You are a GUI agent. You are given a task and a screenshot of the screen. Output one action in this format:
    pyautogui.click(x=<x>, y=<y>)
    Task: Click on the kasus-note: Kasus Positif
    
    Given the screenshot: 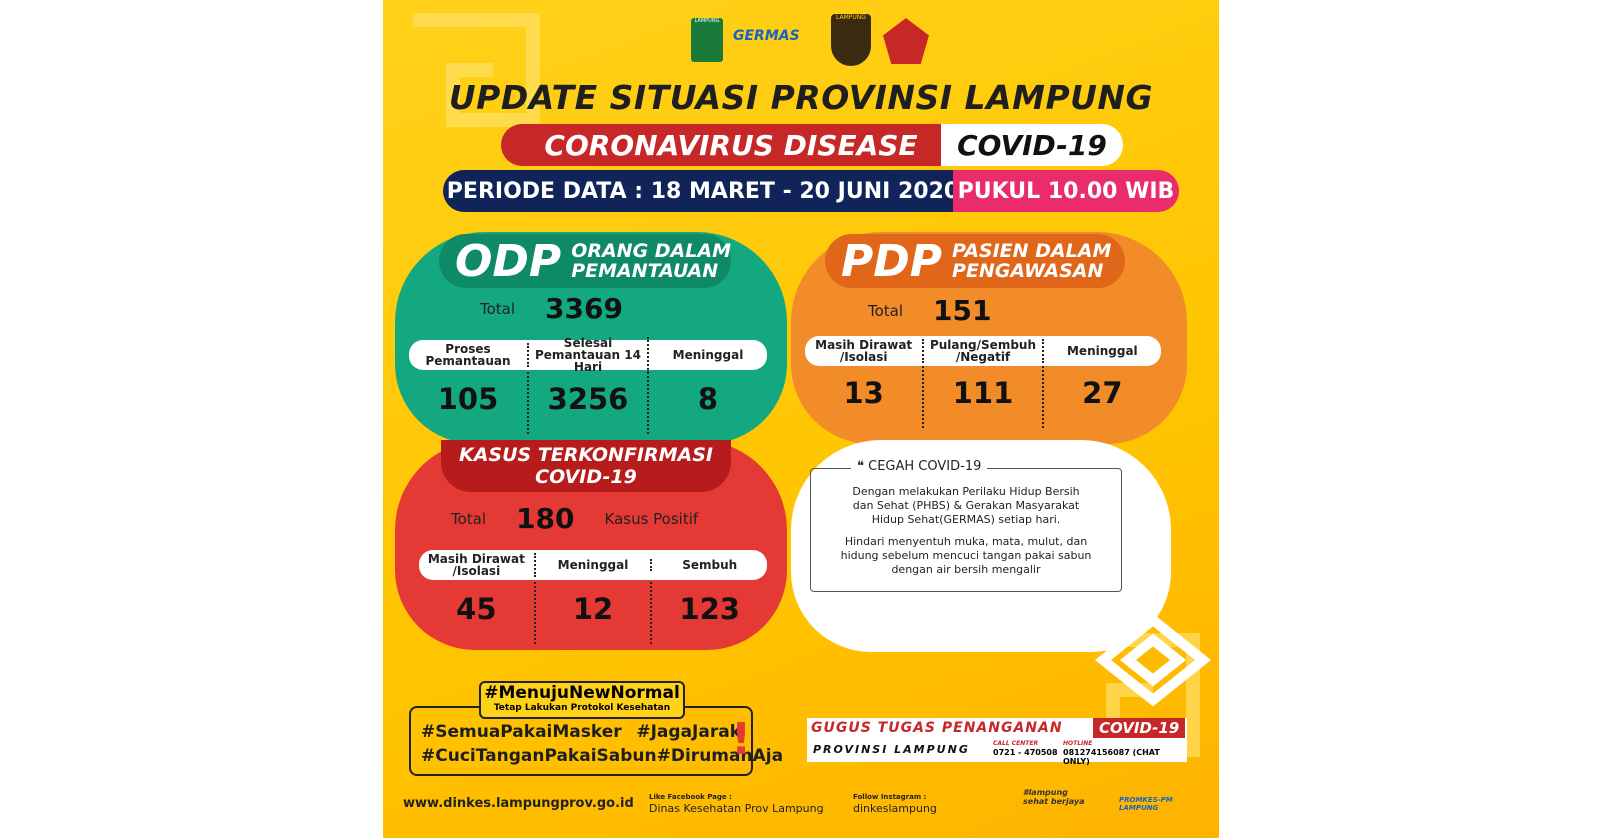 What is the action you would take?
    pyautogui.click(x=651, y=518)
    